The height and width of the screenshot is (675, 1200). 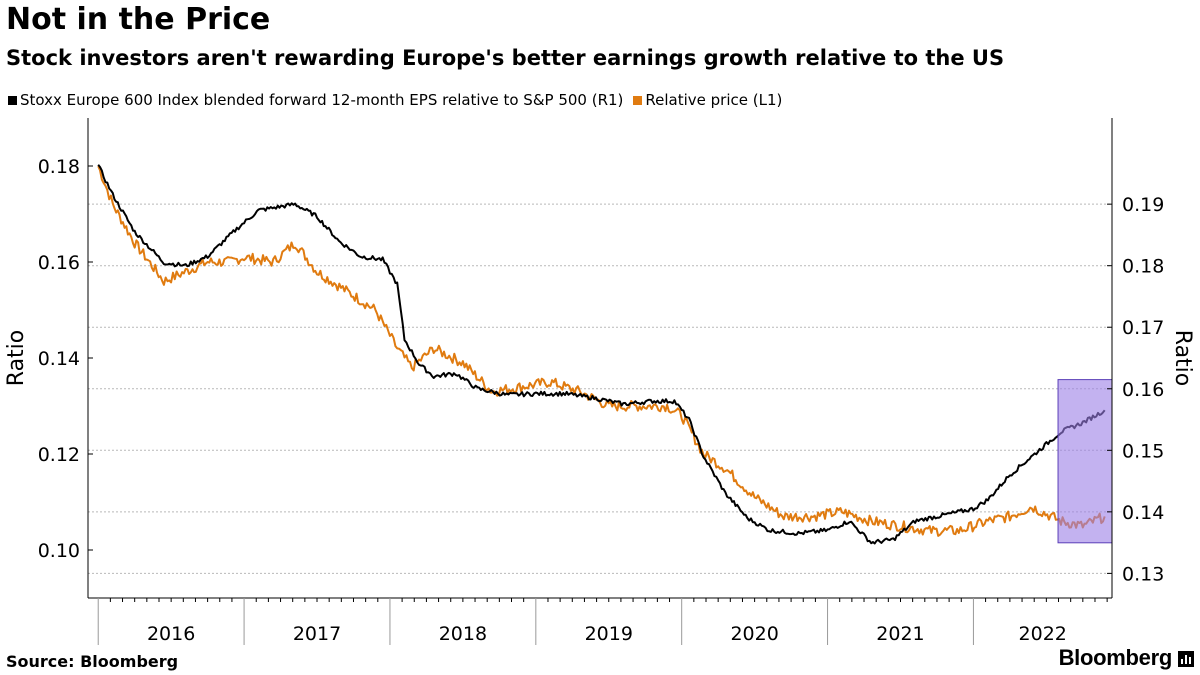 I want to click on right-tick-label-5: 0.18, so click(x=1143, y=267).